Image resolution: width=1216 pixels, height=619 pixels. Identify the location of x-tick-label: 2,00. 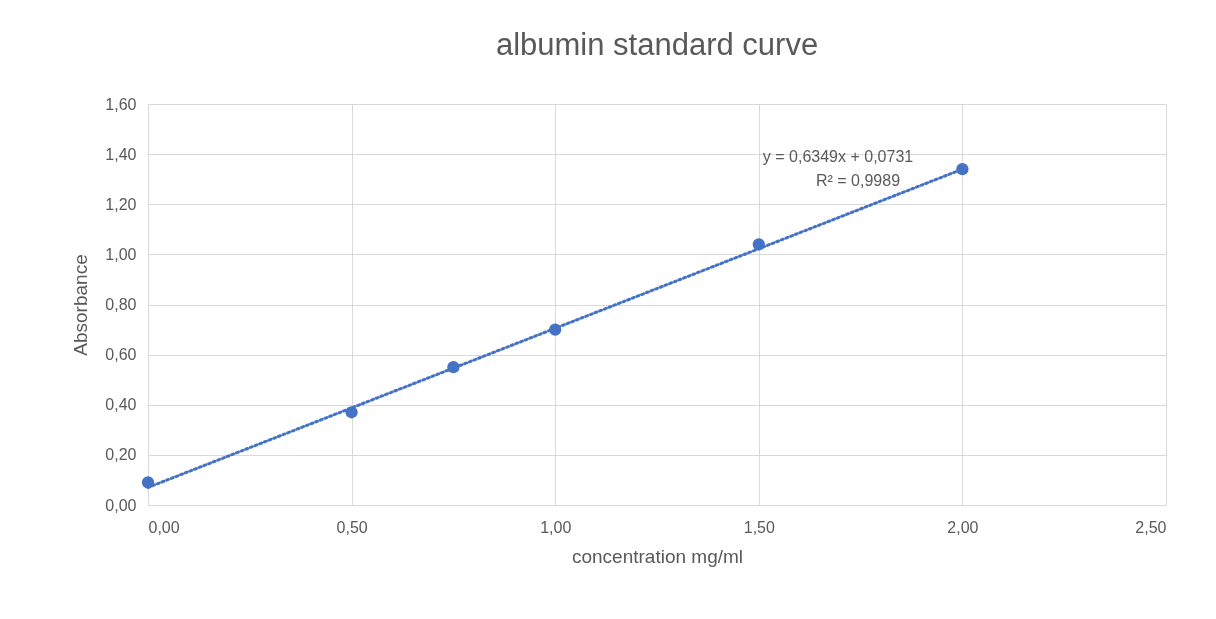
(963, 527).